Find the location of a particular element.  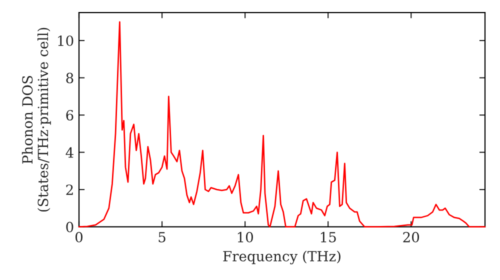

y-tick-label: 6 is located at coordinates (70, 115).